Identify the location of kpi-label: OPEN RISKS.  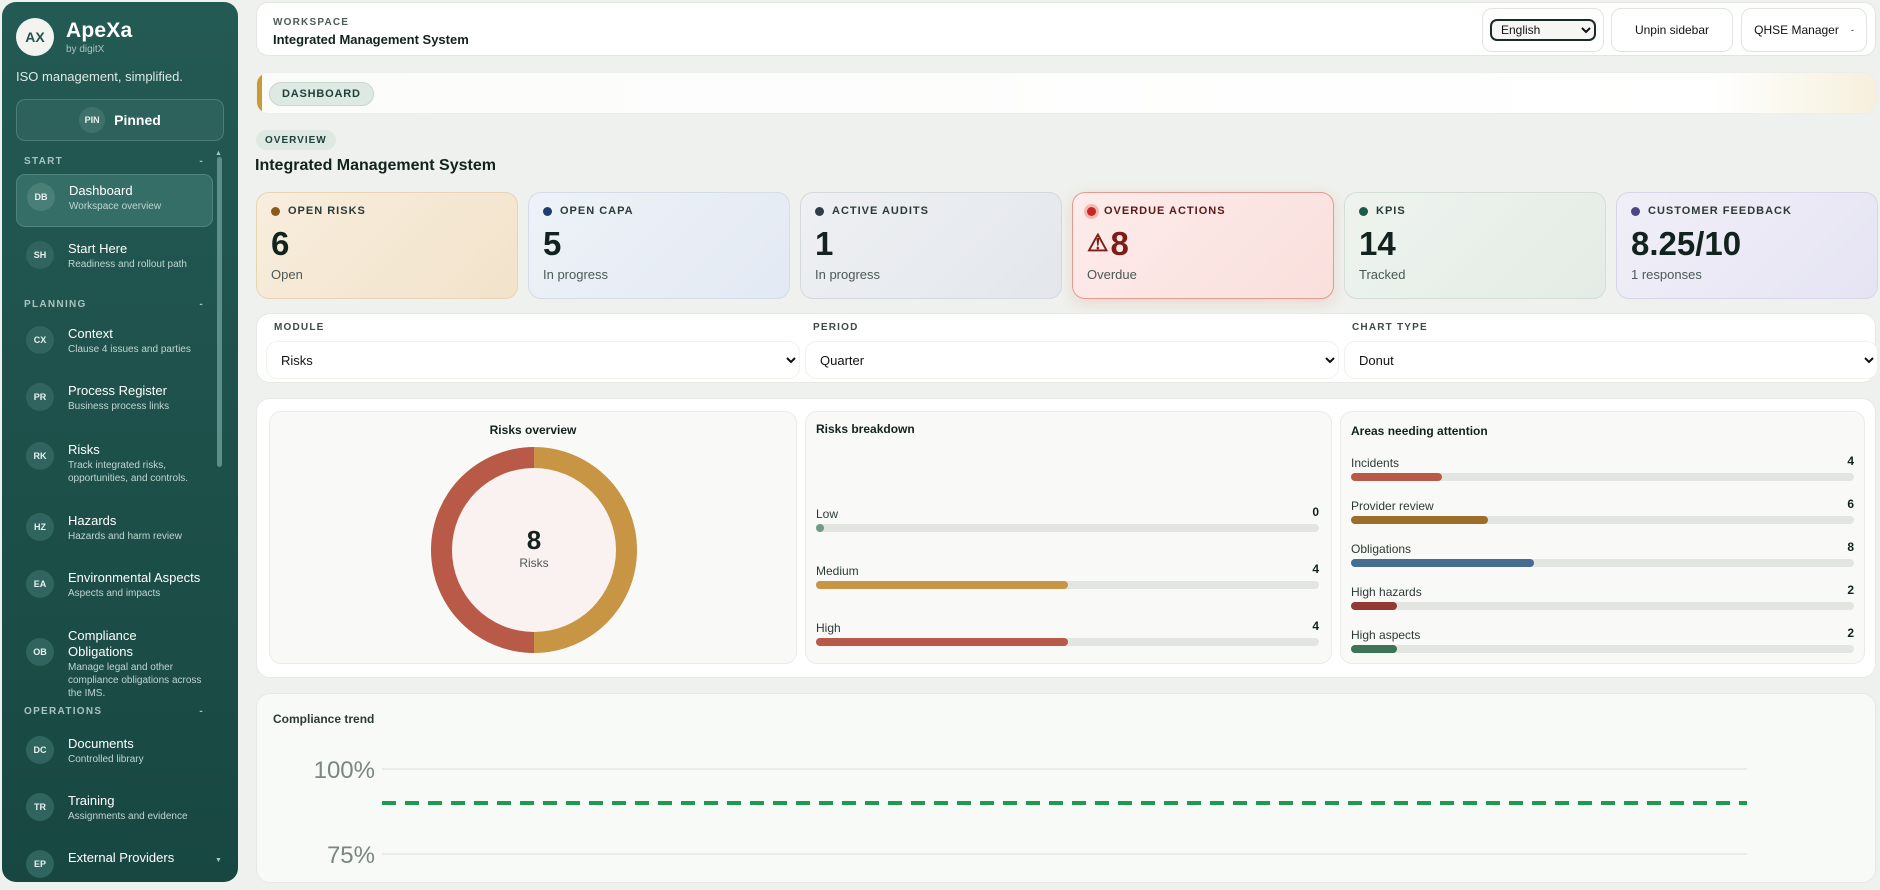
(327, 211).